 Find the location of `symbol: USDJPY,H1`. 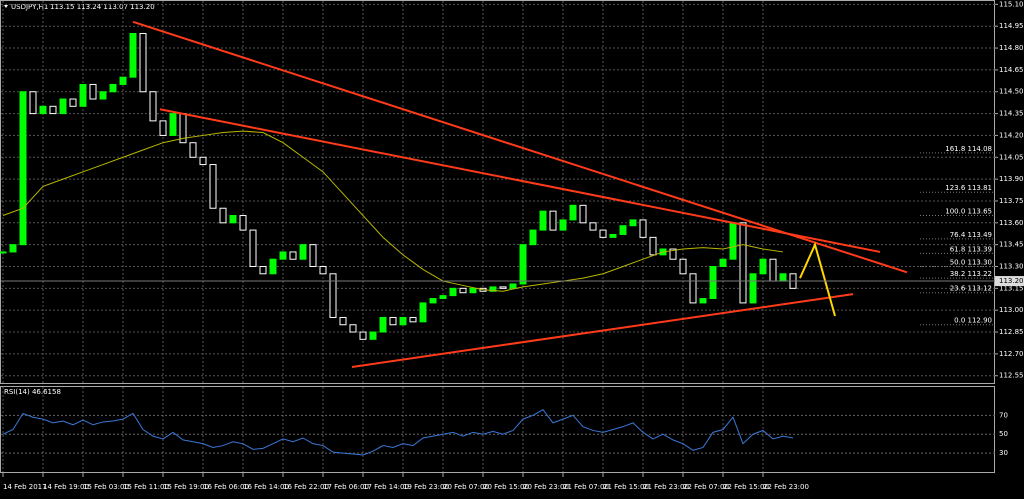

symbol: USDJPY,H1 is located at coordinates (29, 7).